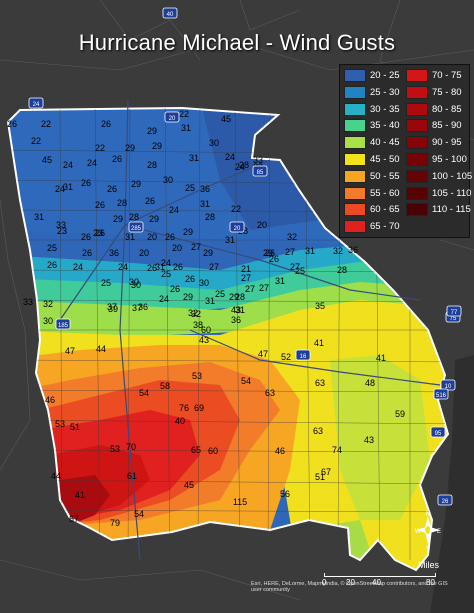 The width and height of the screenshot is (474, 613). Describe the element at coordinates (136, 229) in the screenshot. I see `interstate-shield-label: 285` at that location.